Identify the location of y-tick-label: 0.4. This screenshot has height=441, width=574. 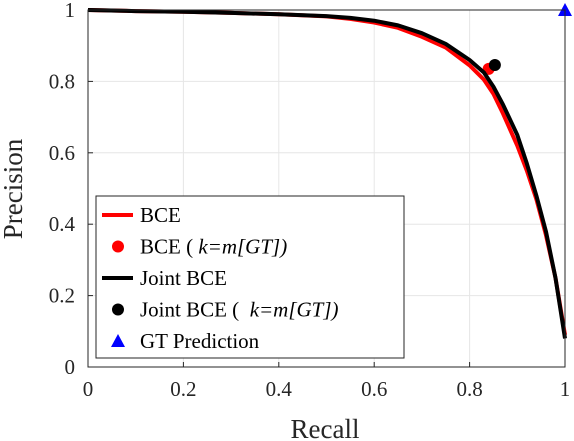
(62, 224).